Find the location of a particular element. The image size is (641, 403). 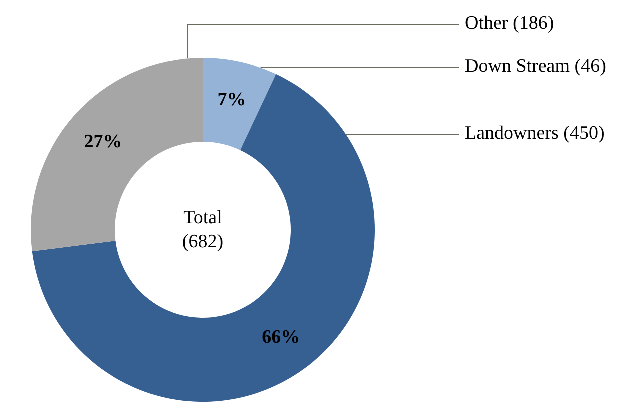

data-label: 27% is located at coordinates (103, 142).